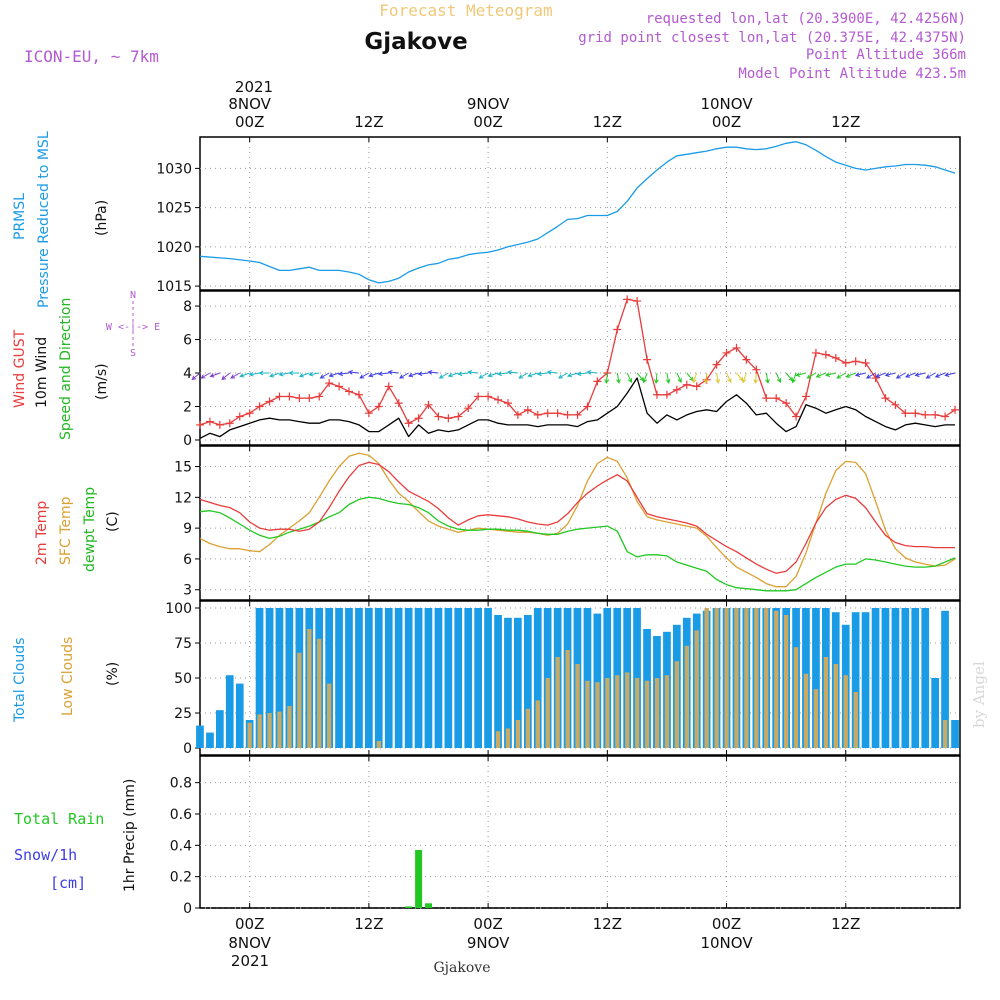  What do you see at coordinates (181, 878) in the screenshot?
I see `precip-ytick-label: 0.2` at bounding box center [181, 878].